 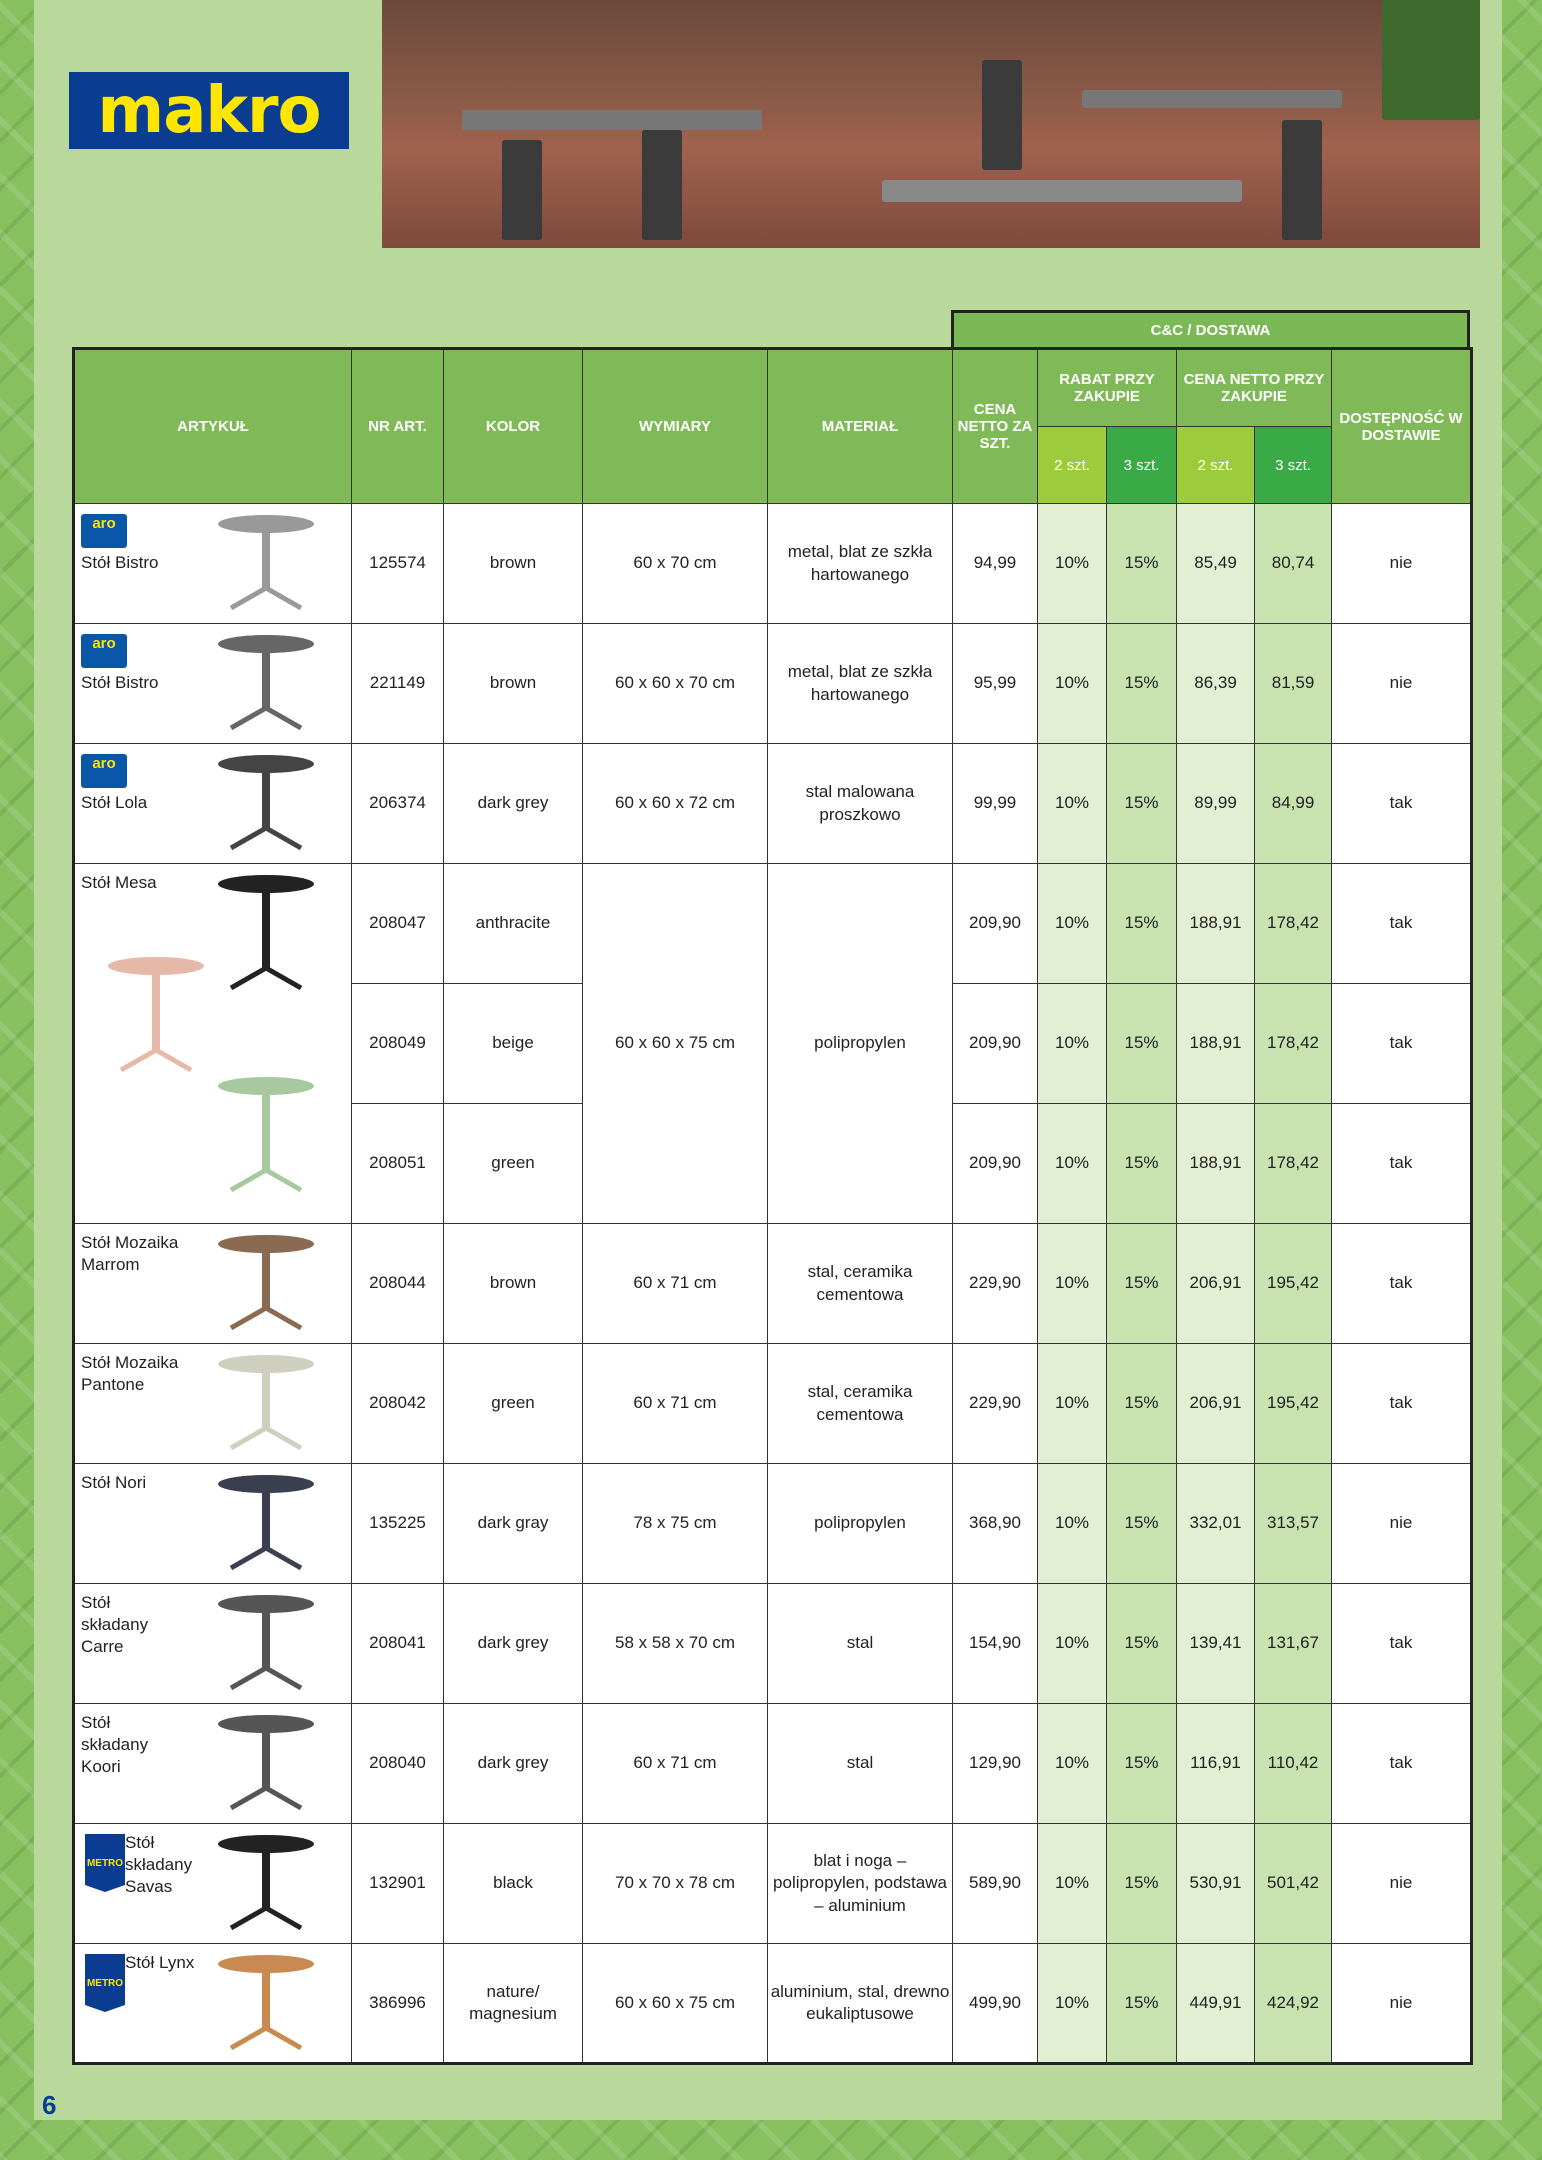 I want to click on cell-c3: 84,99, so click(x=1293, y=803).